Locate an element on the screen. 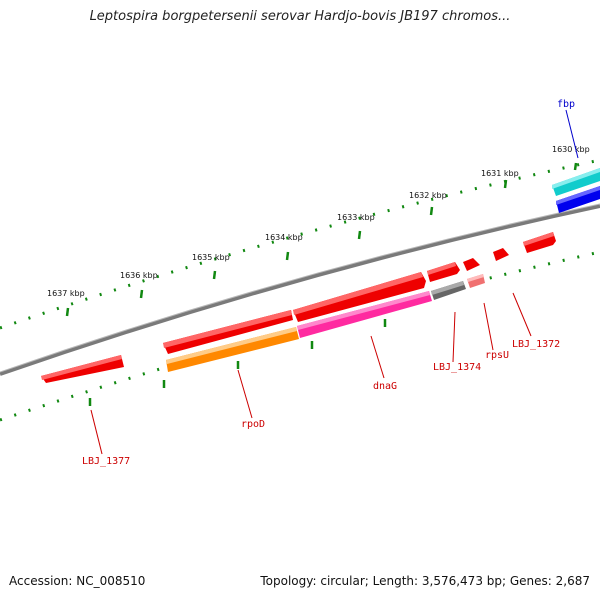  gene-label-rpsU: rpsU is located at coordinates (497, 355).